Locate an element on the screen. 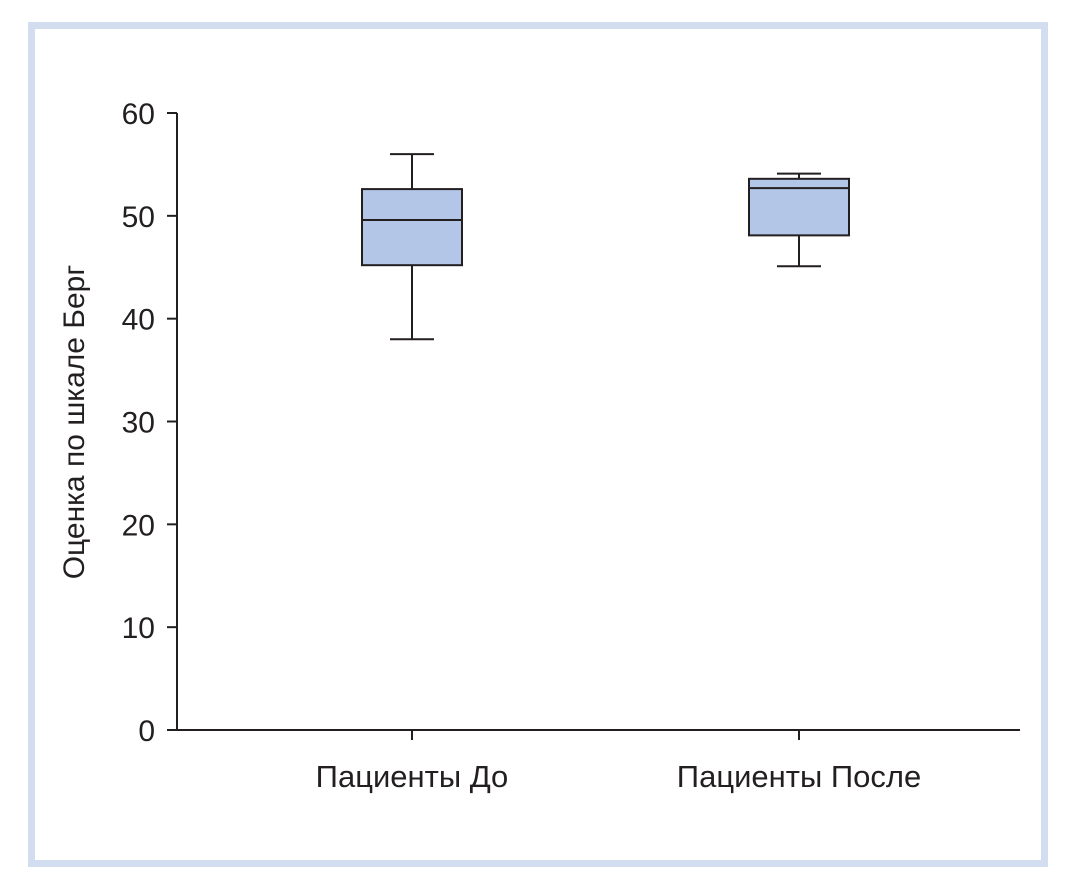 The width and height of the screenshot is (1065, 888). iqr-box is located at coordinates (412, 227).